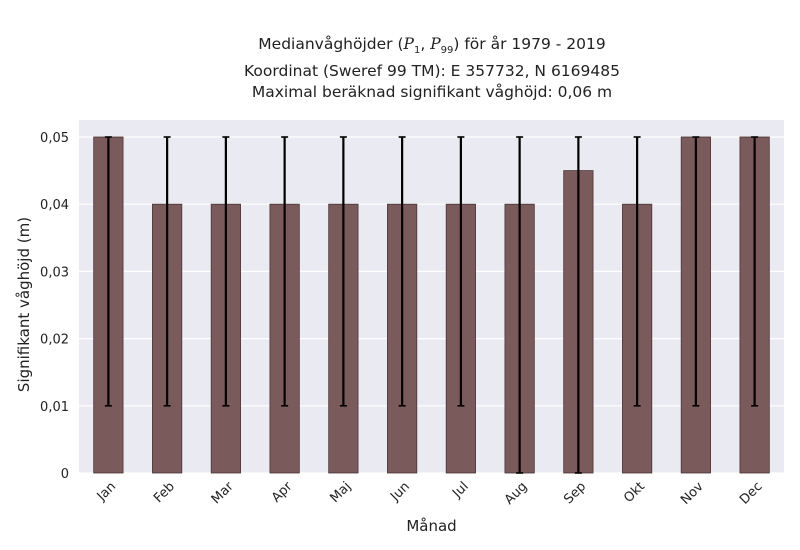 This screenshot has width=800, height=550. What do you see at coordinates (417, 51) in the screenshot?
I see `title-p-low-subscript: 1` at bounding box center [417, 51].